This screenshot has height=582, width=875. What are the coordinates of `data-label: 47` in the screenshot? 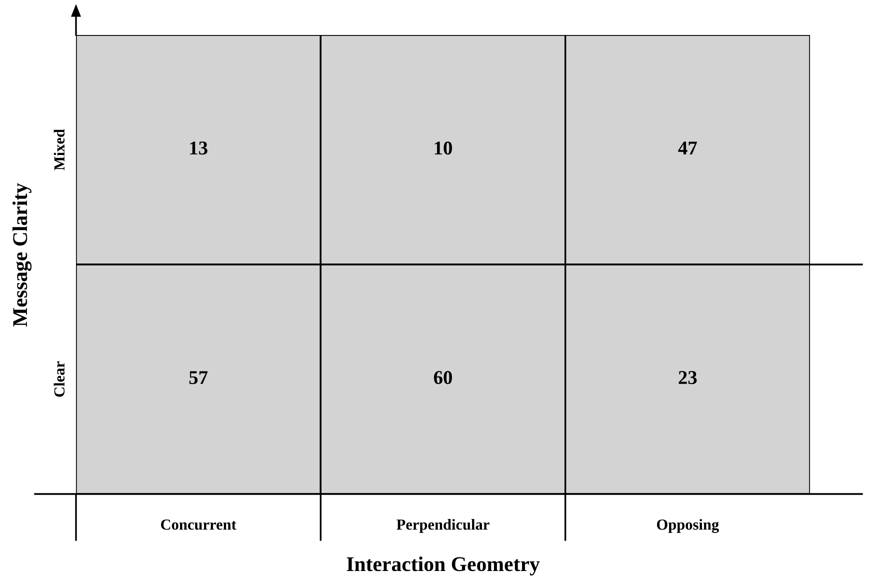 It's located at (687, 148).